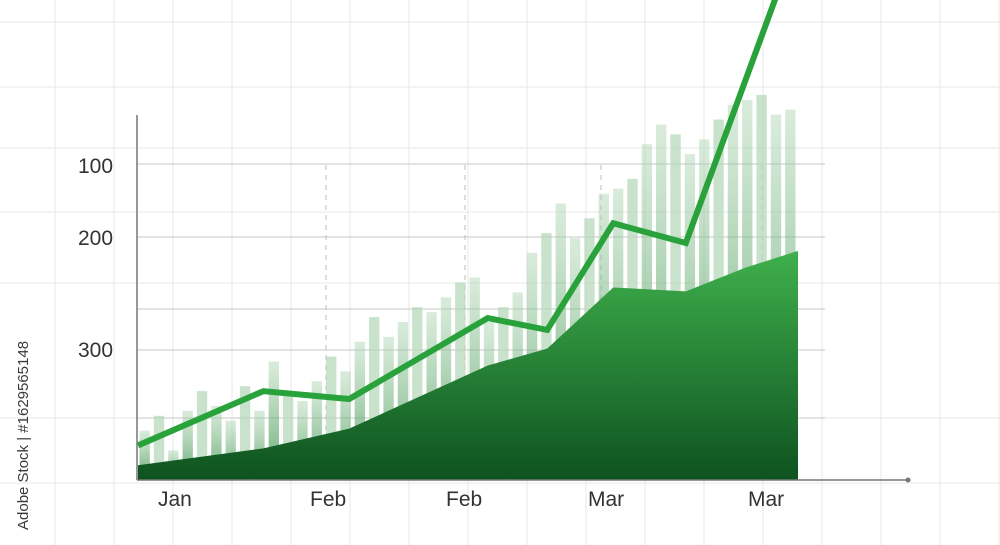 The width and height of the screenshot is (1000, 545). I want to click on y-tick-label: 300, so click(95, 350).